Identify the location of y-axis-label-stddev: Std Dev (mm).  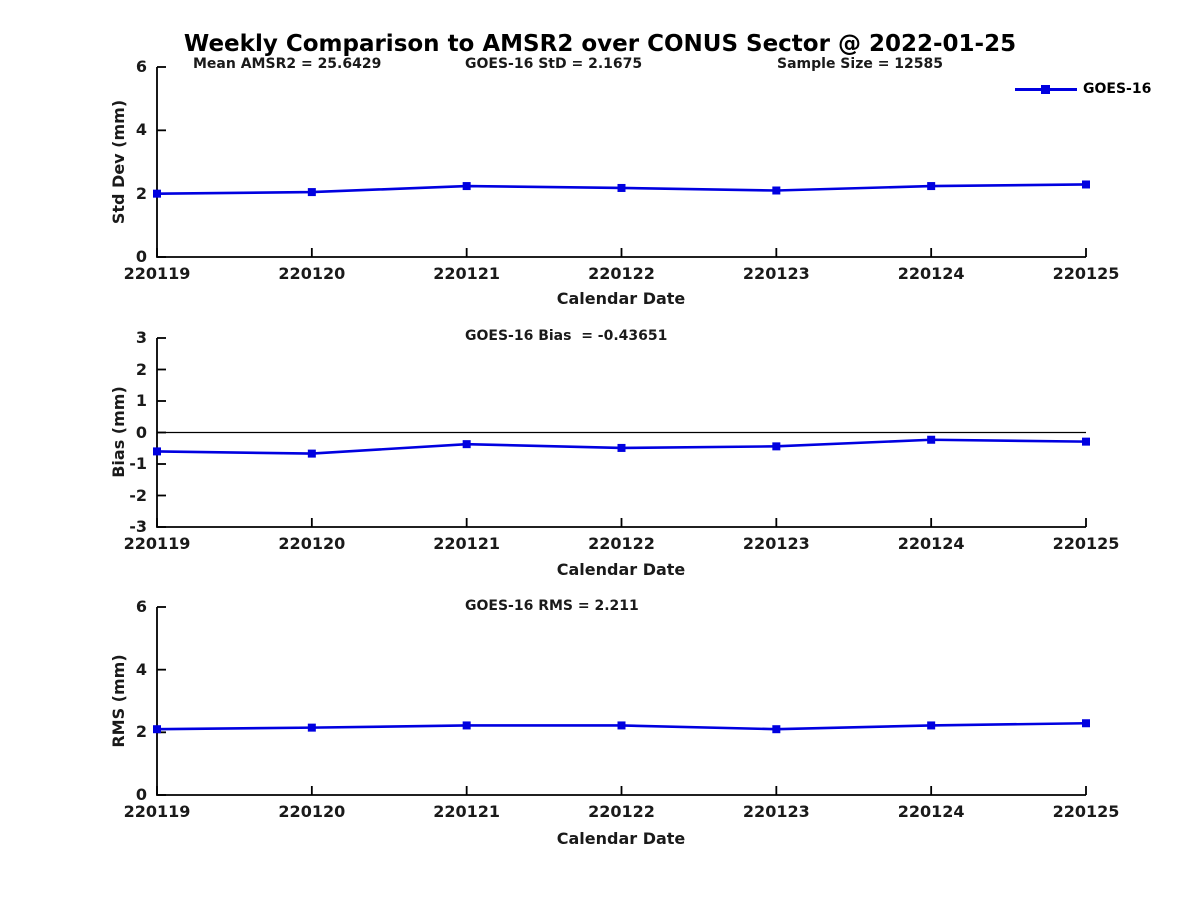
(118, 162).